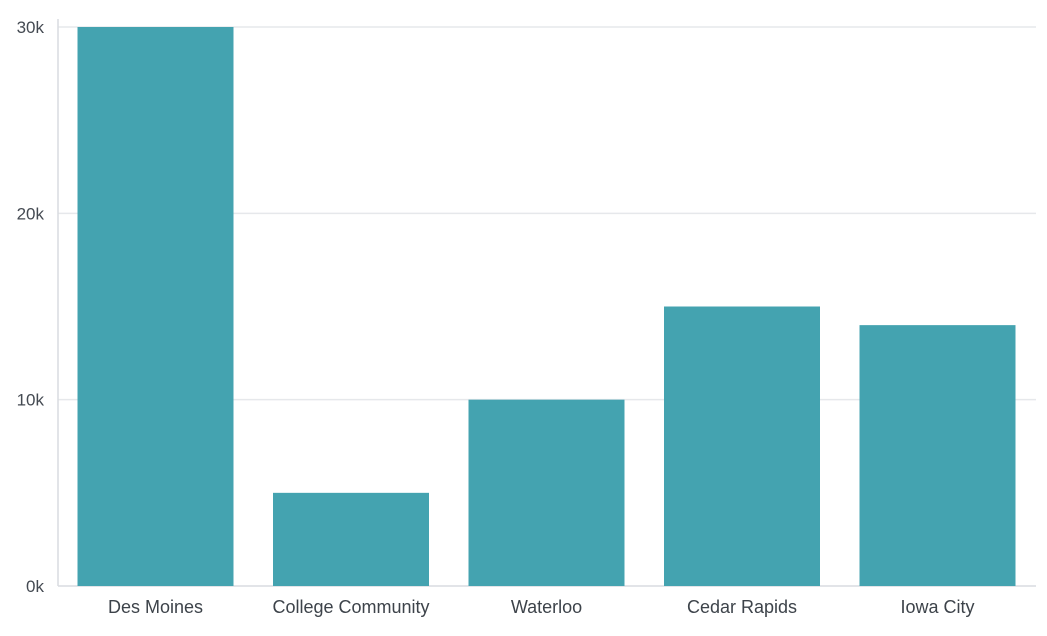 The width and height of the screenshot is (1047, 636). I want to click on y-tick-label: 30k, so click(31, 27).